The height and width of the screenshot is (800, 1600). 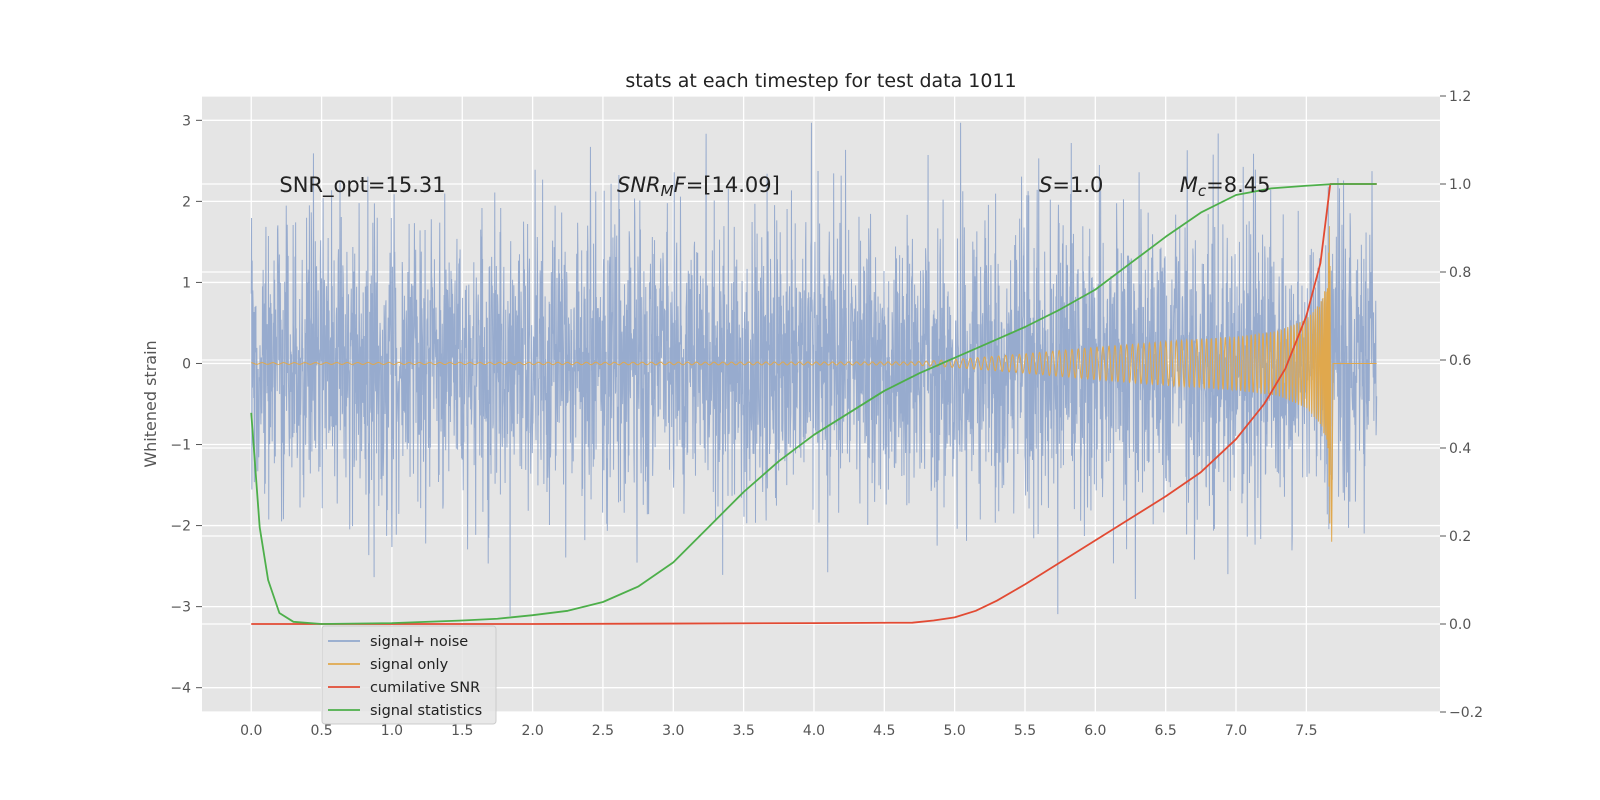 What do you see at coordinates (1460, 273) in the screenshot?
I see `y2-tick-label: 0.8` at bounding box center [1460, 273].